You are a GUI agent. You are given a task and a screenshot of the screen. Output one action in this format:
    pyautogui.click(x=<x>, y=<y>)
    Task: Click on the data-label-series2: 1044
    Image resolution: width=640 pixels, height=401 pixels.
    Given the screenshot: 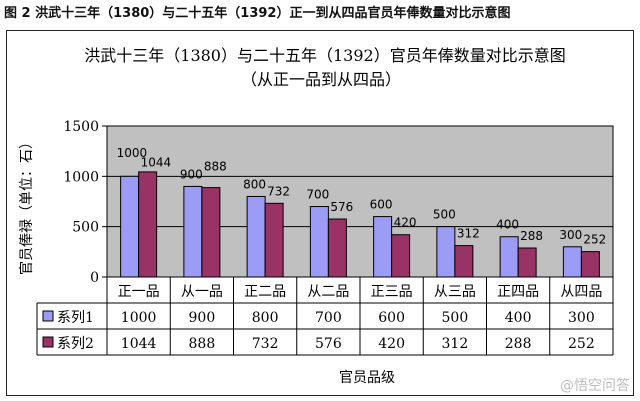 What is the action you would take?
    pyautogui.click(x=156, y=162)
    